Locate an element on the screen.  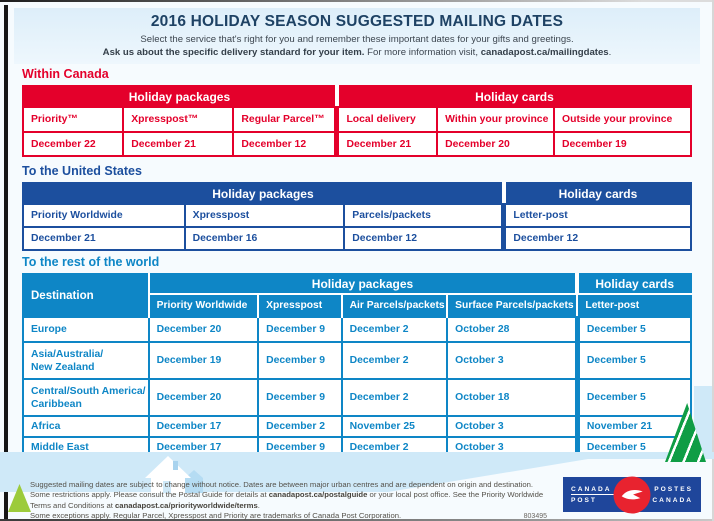
date-cell: October 18 is located at coordinates (512, 397).